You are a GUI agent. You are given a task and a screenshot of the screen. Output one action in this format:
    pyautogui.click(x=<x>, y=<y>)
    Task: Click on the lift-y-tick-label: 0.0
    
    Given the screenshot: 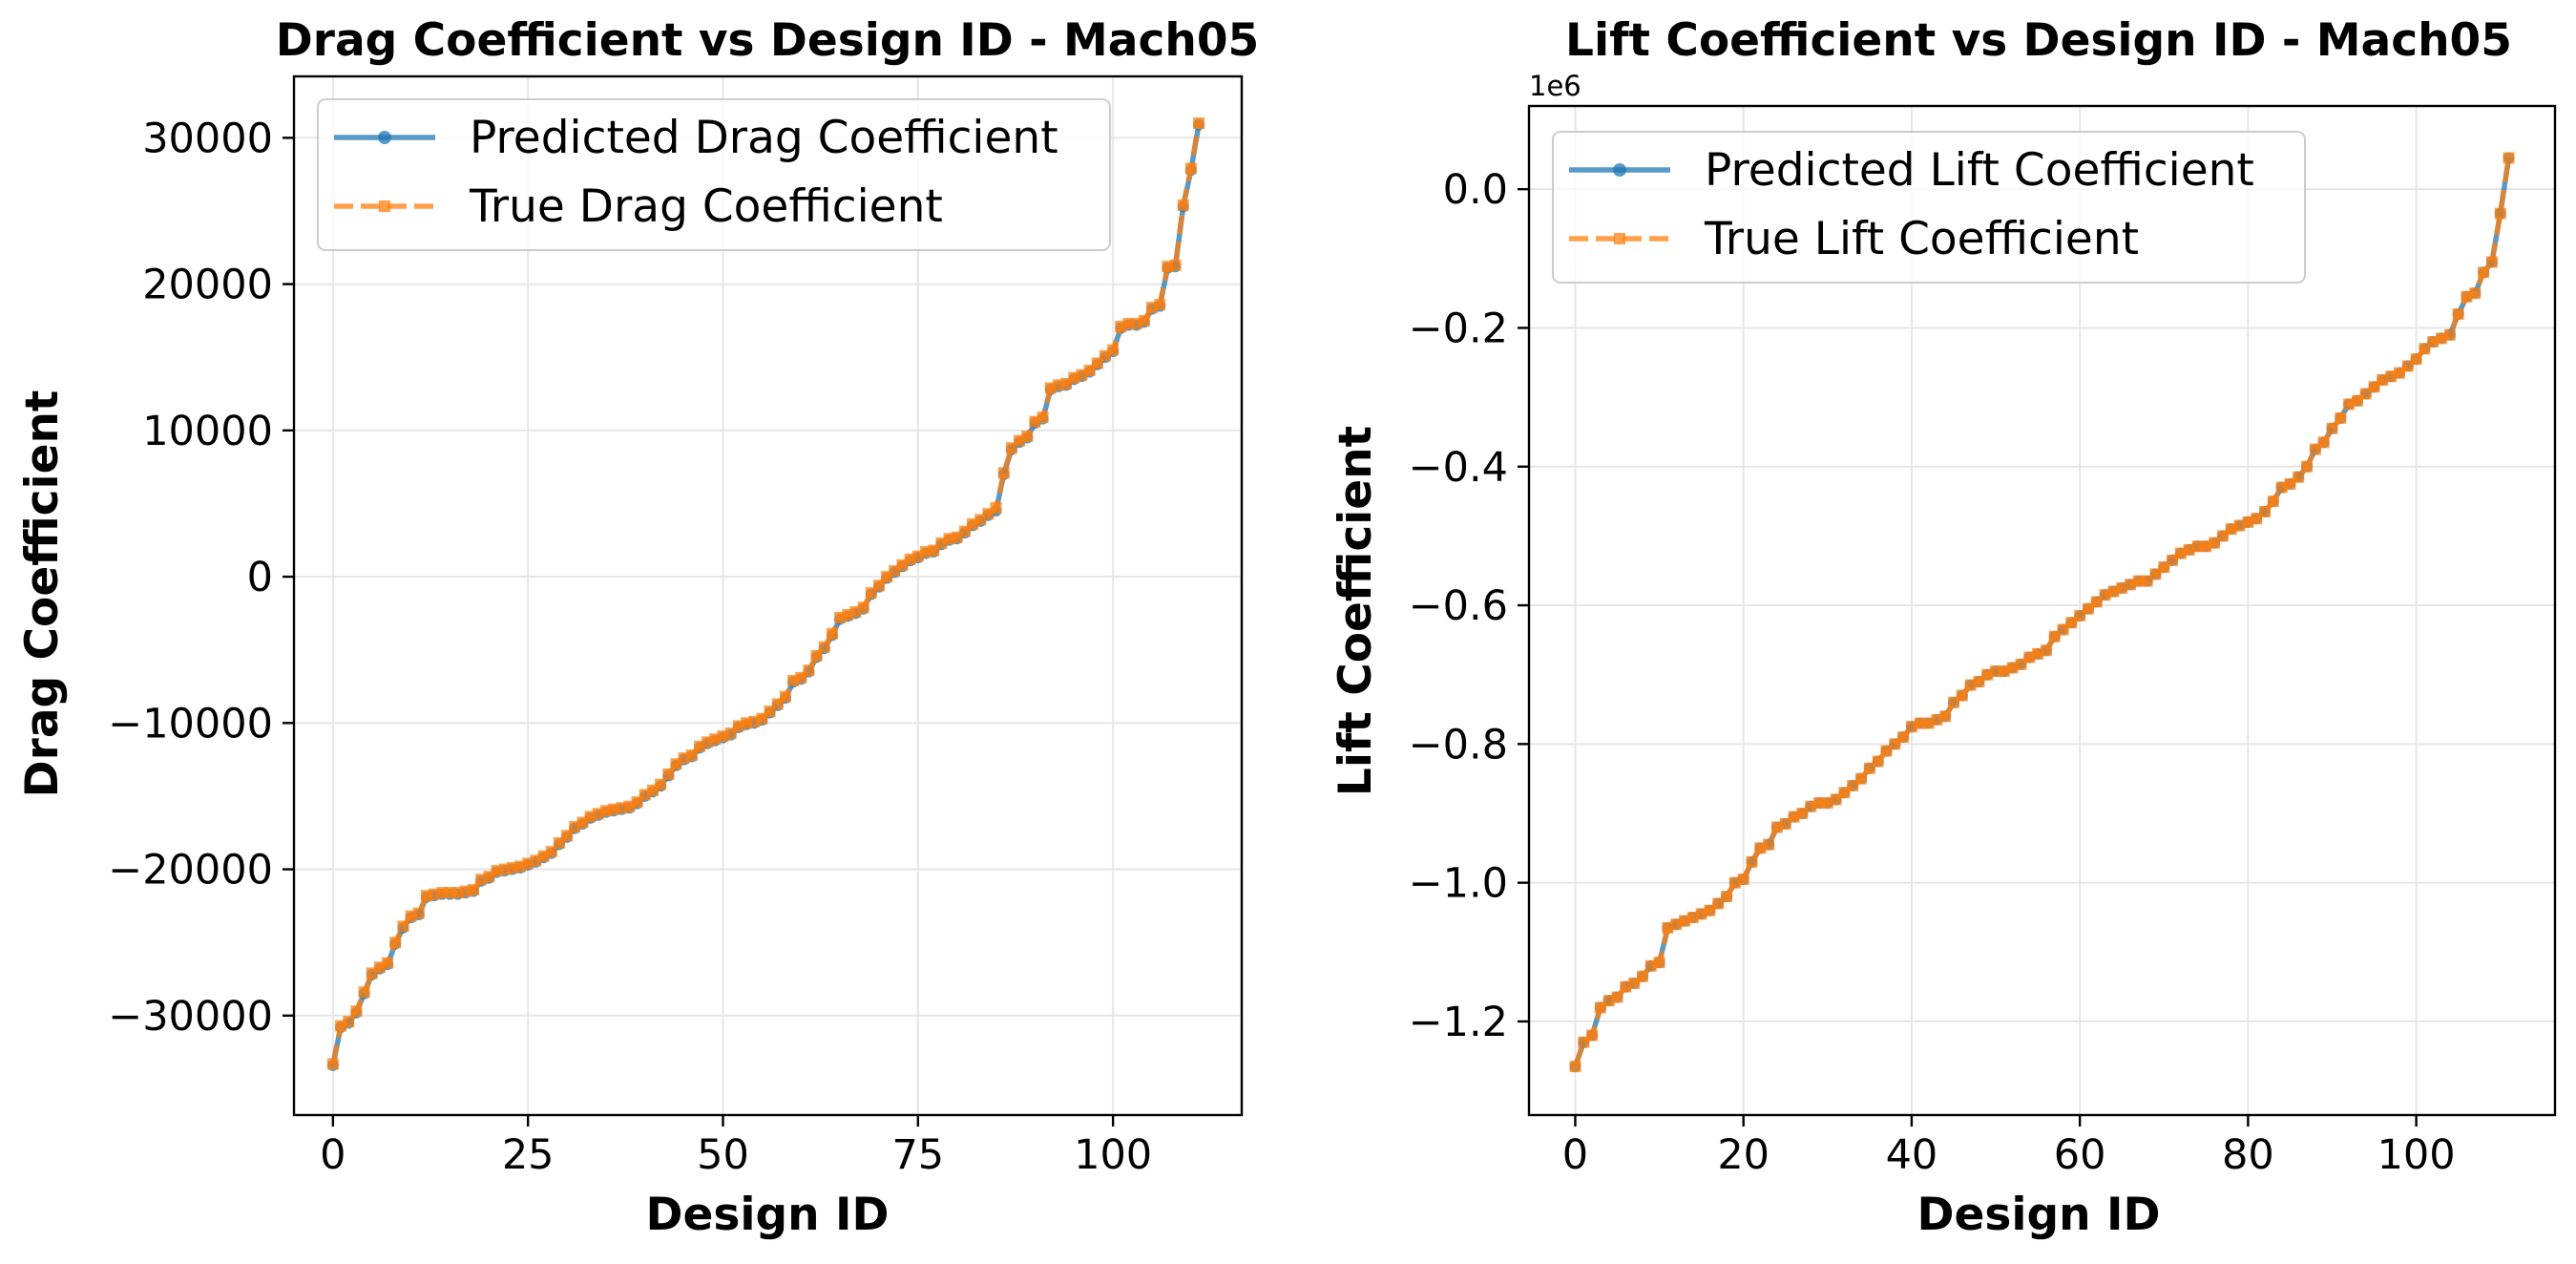 What is the action you would take?
    pyautogui.click(x=1475, y=190)
    